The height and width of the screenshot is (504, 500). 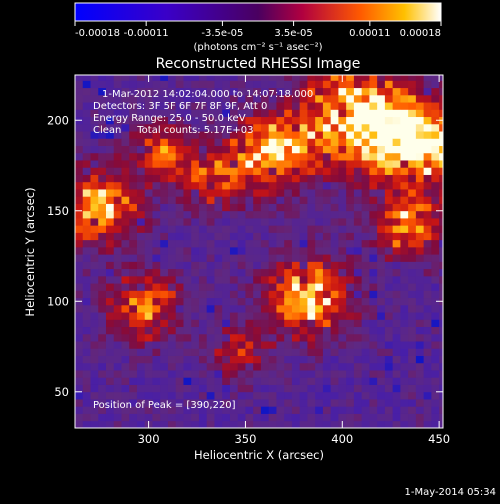 I want to click on x-tick-label: 400, so click(x=342, y=439).